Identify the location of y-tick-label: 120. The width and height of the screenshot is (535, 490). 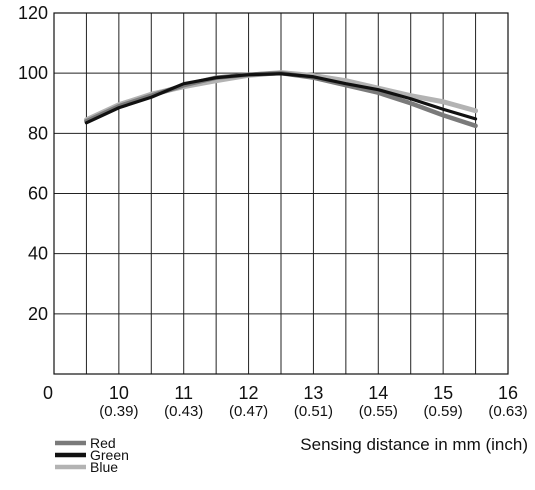
(33, 13).